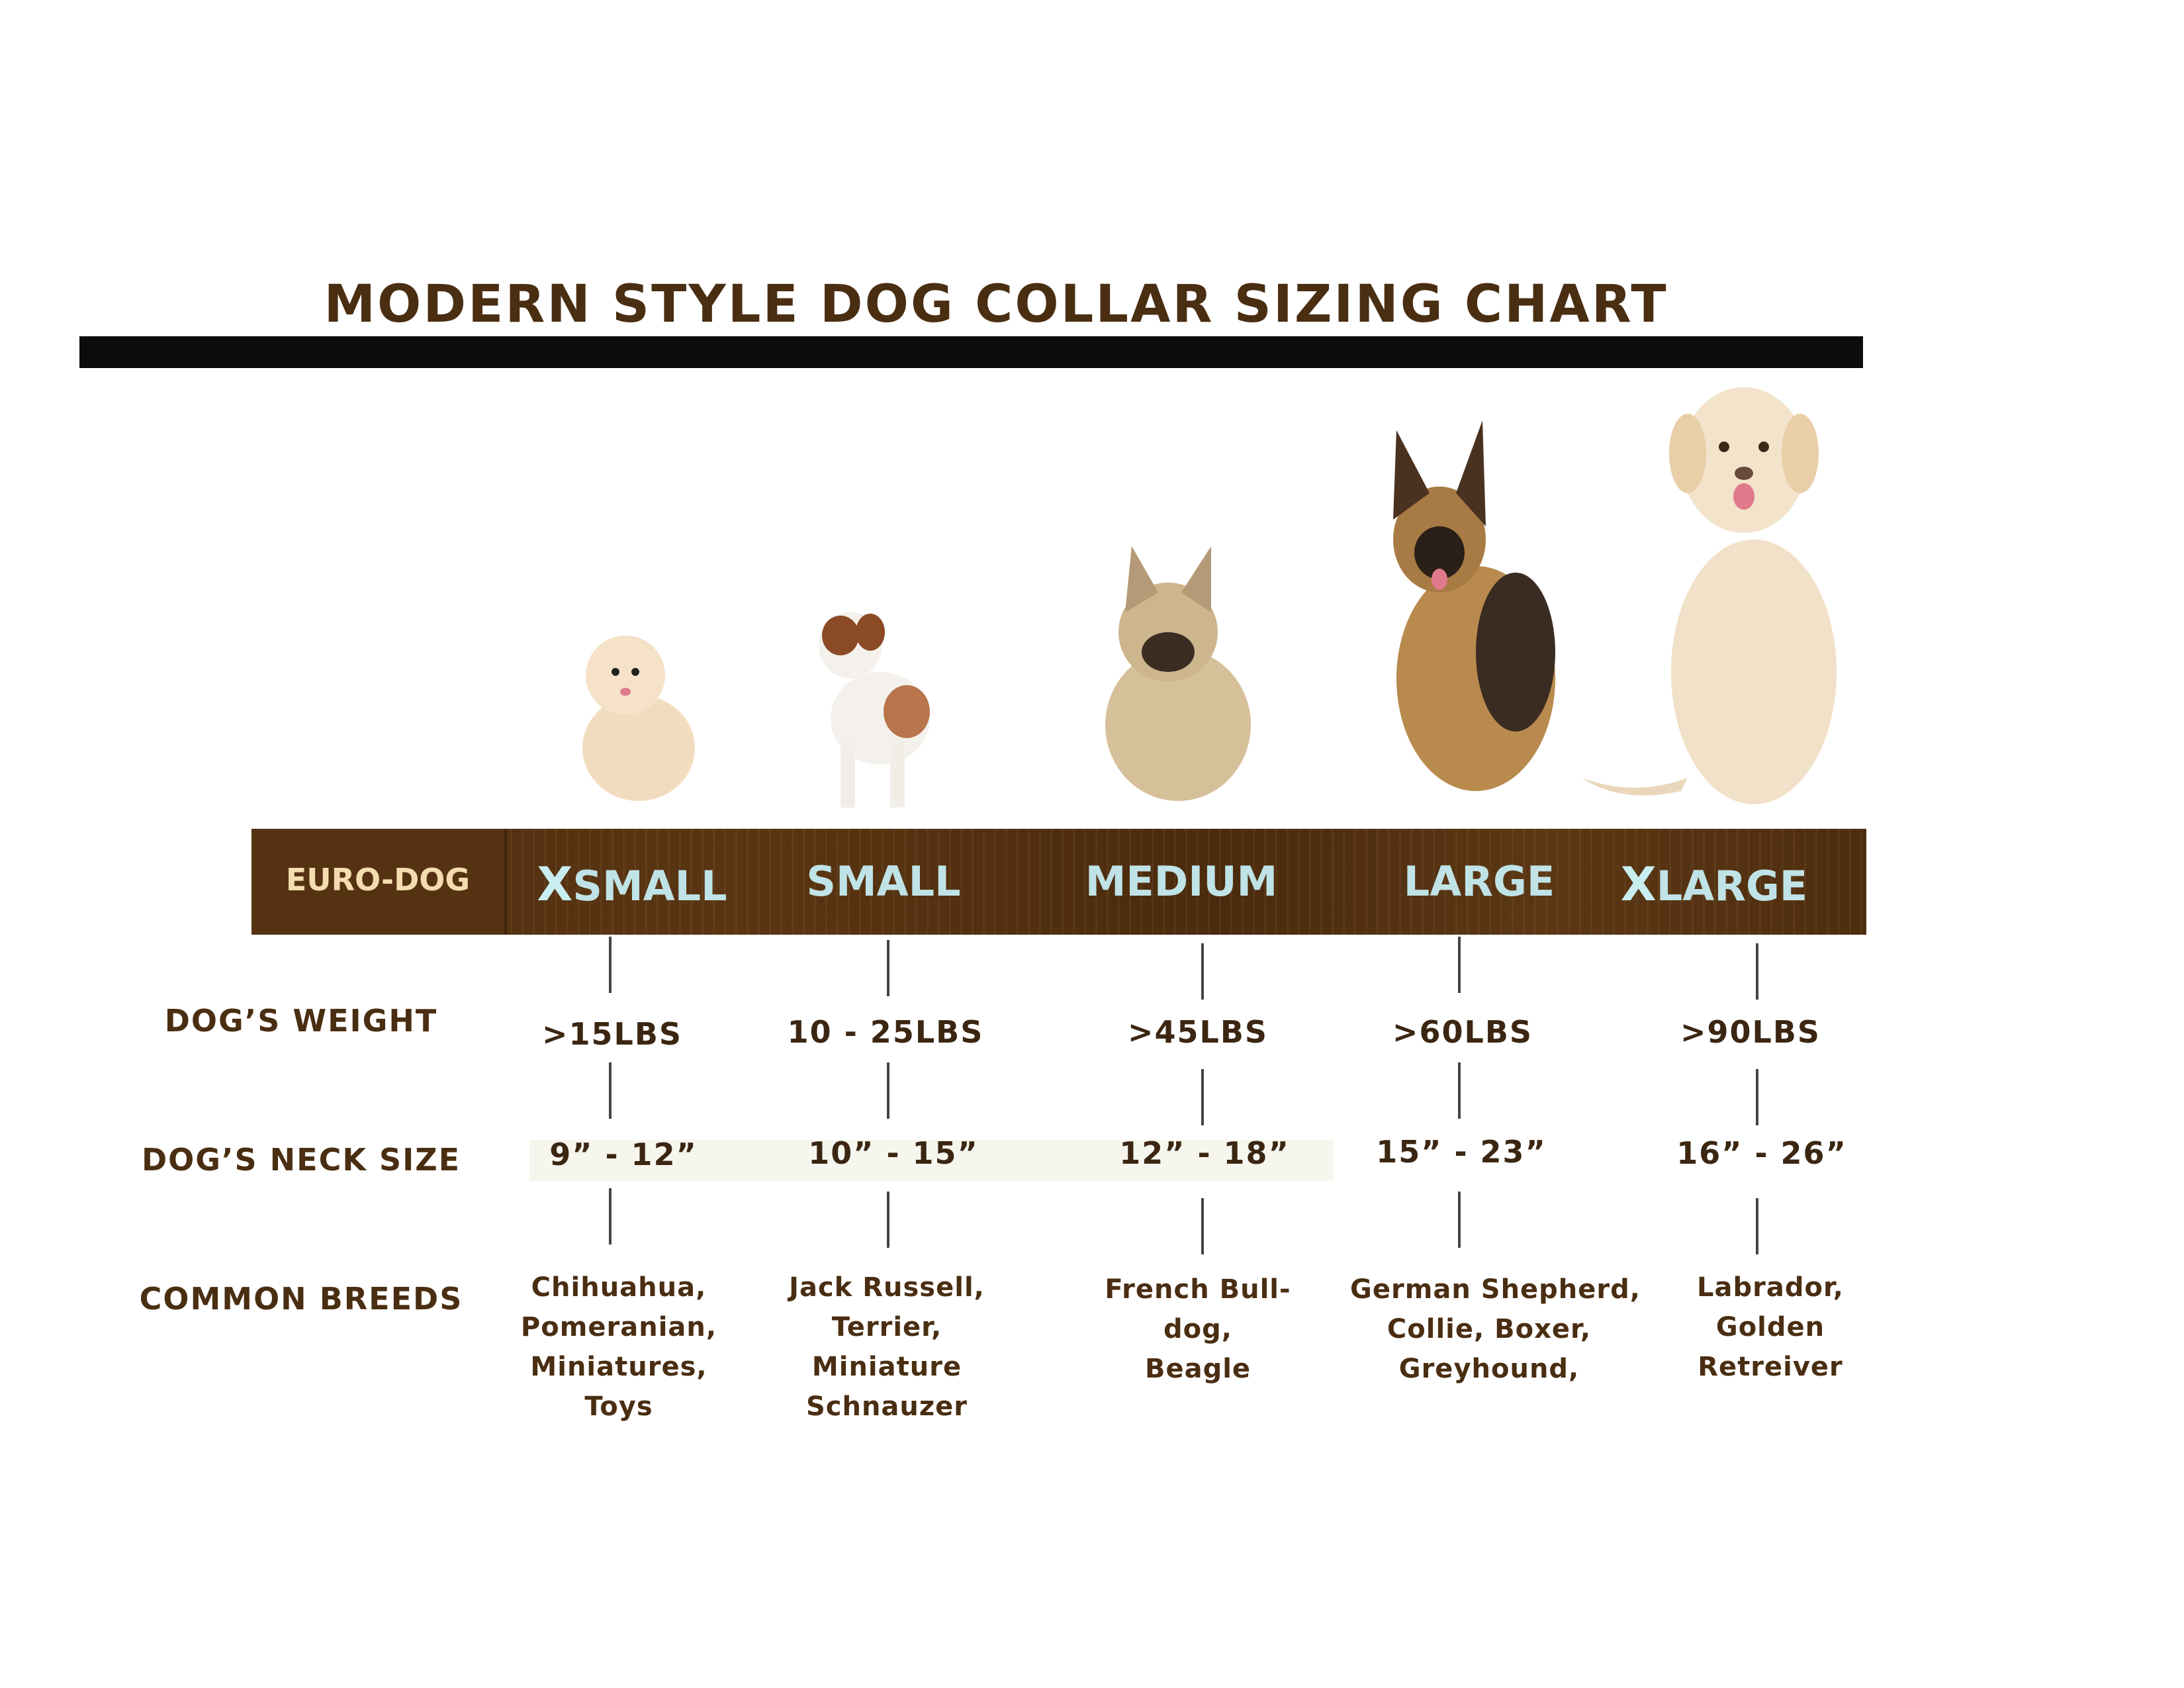 The image size is (2184, 1688). What do you see at coordinates (971, 352) in the screenshot?
I see `title-divider` at bounding box center [971, 352].